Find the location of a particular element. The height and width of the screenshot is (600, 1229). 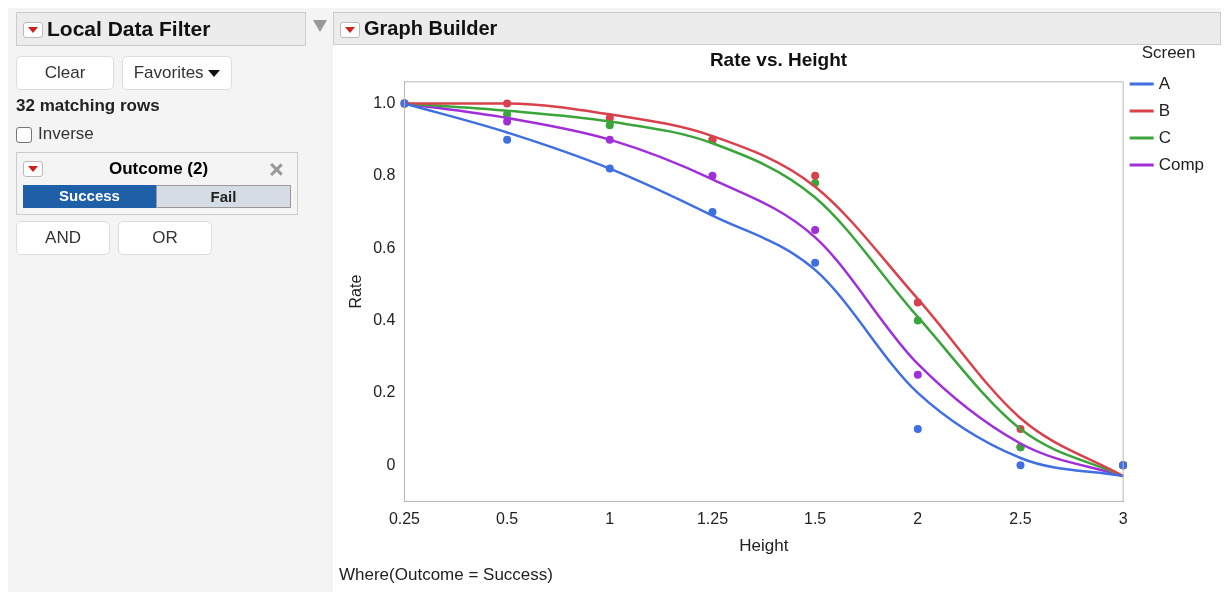

y-tick-label: 1.0 is located at coordinates (384, 102).